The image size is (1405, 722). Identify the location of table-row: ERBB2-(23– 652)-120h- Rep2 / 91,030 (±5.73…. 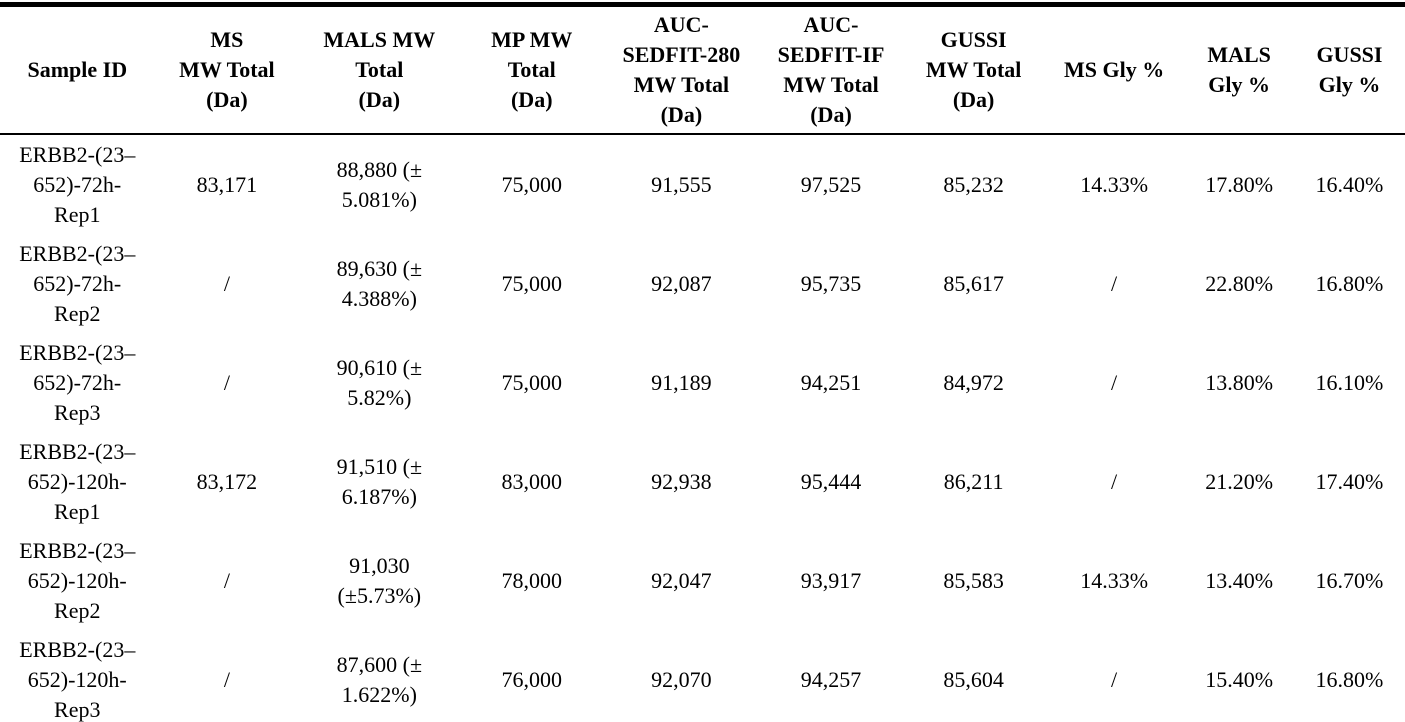
(702, 580).